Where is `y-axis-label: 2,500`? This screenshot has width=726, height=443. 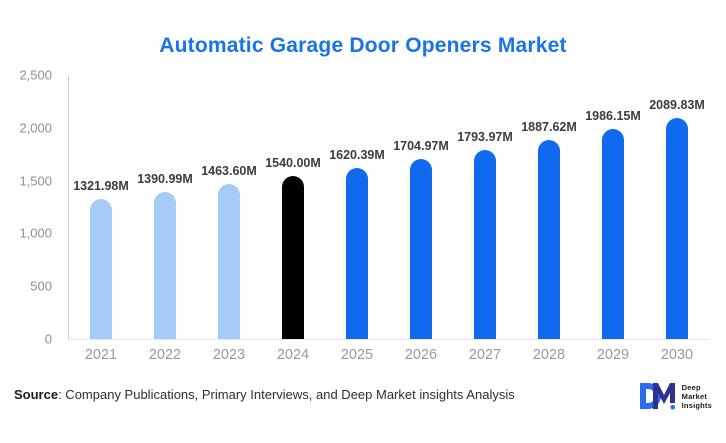 y-axis-label: 2,500 is located at coordinates (35, 75).